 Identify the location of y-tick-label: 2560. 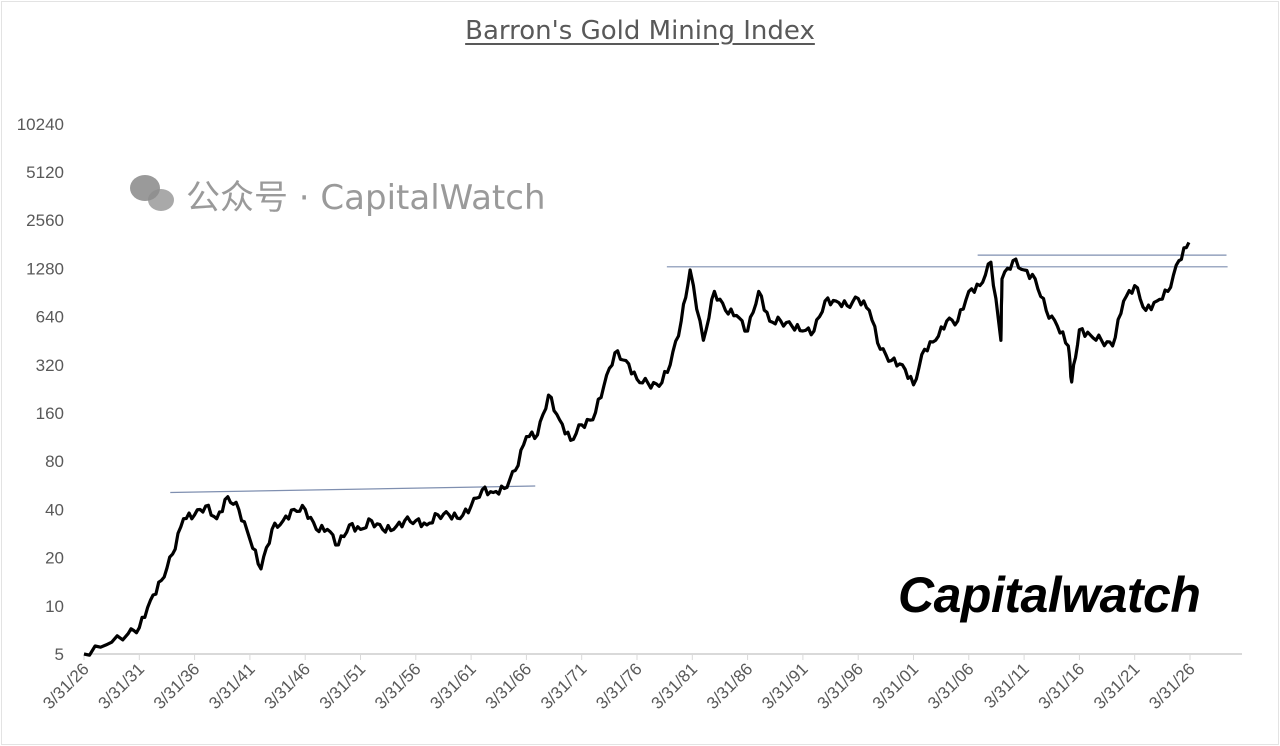
(45, 220).